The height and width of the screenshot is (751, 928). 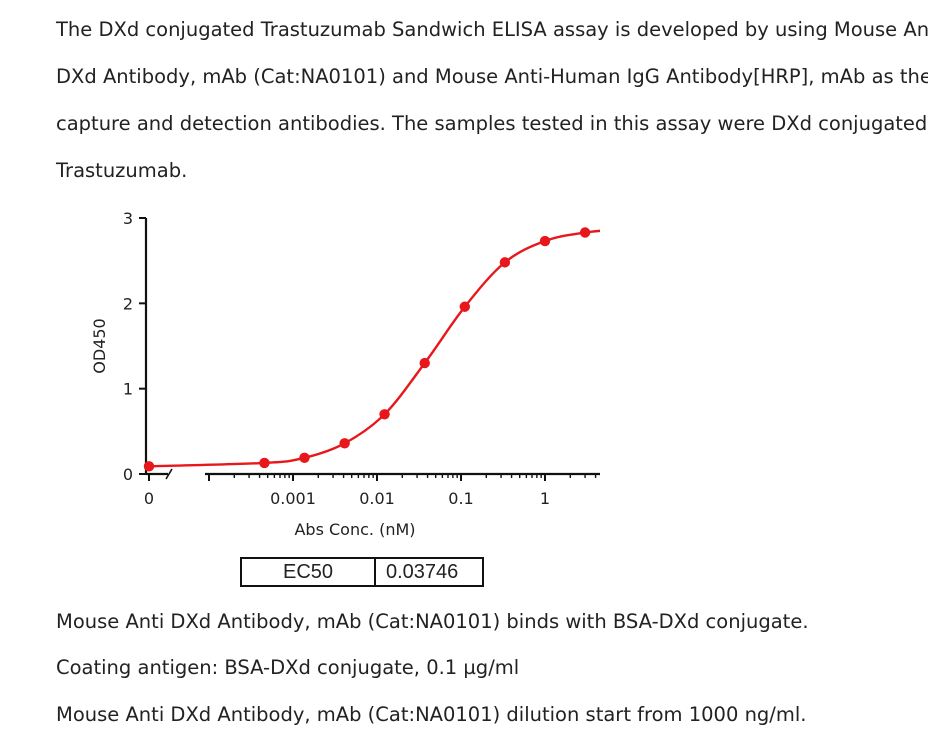 I want to click on intro-line: Trastuzumab., so click(x=122, y=170).